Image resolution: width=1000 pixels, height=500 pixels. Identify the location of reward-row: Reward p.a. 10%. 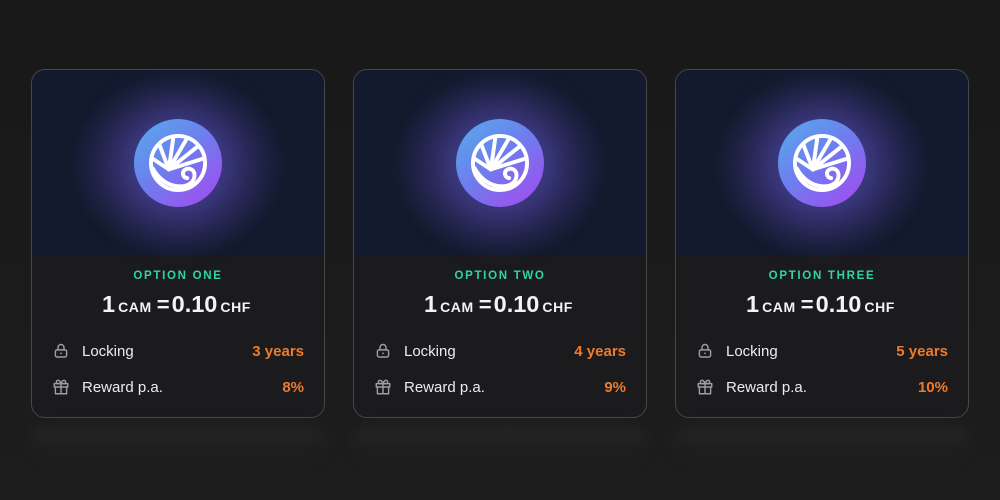
(822, 387).